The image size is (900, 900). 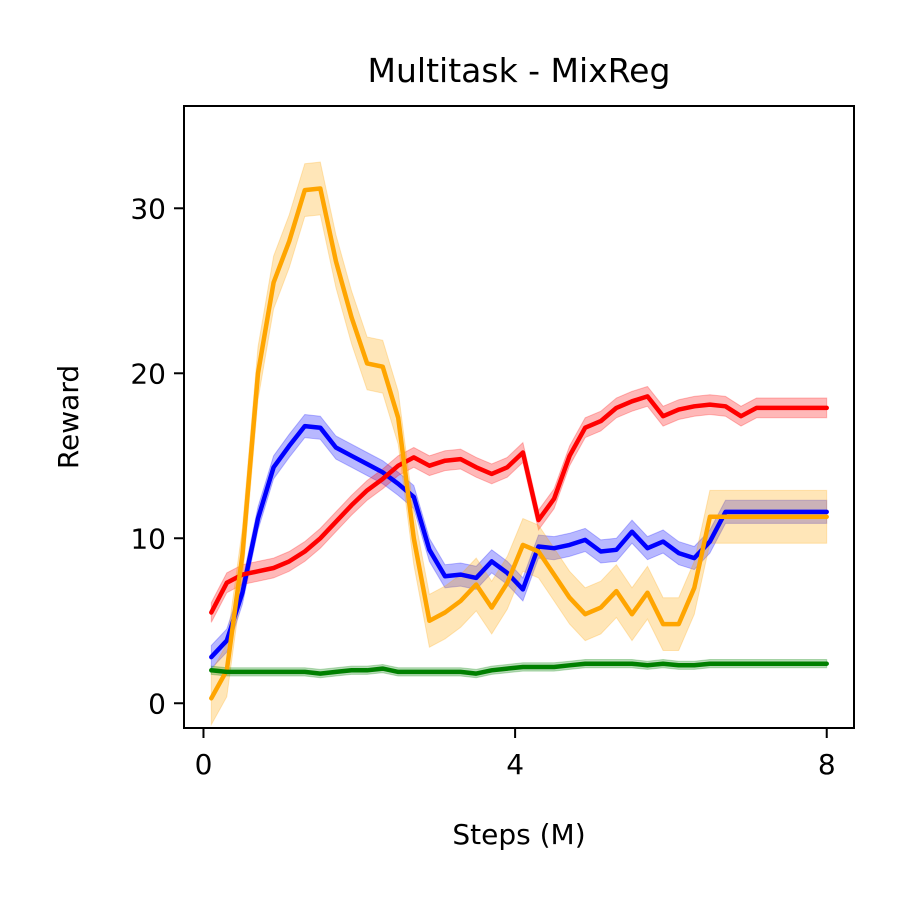 What do you see at coordinates (204, 764) in the screenshot?
I see `x-tick-label: 0` at bounding box center [204, 764].